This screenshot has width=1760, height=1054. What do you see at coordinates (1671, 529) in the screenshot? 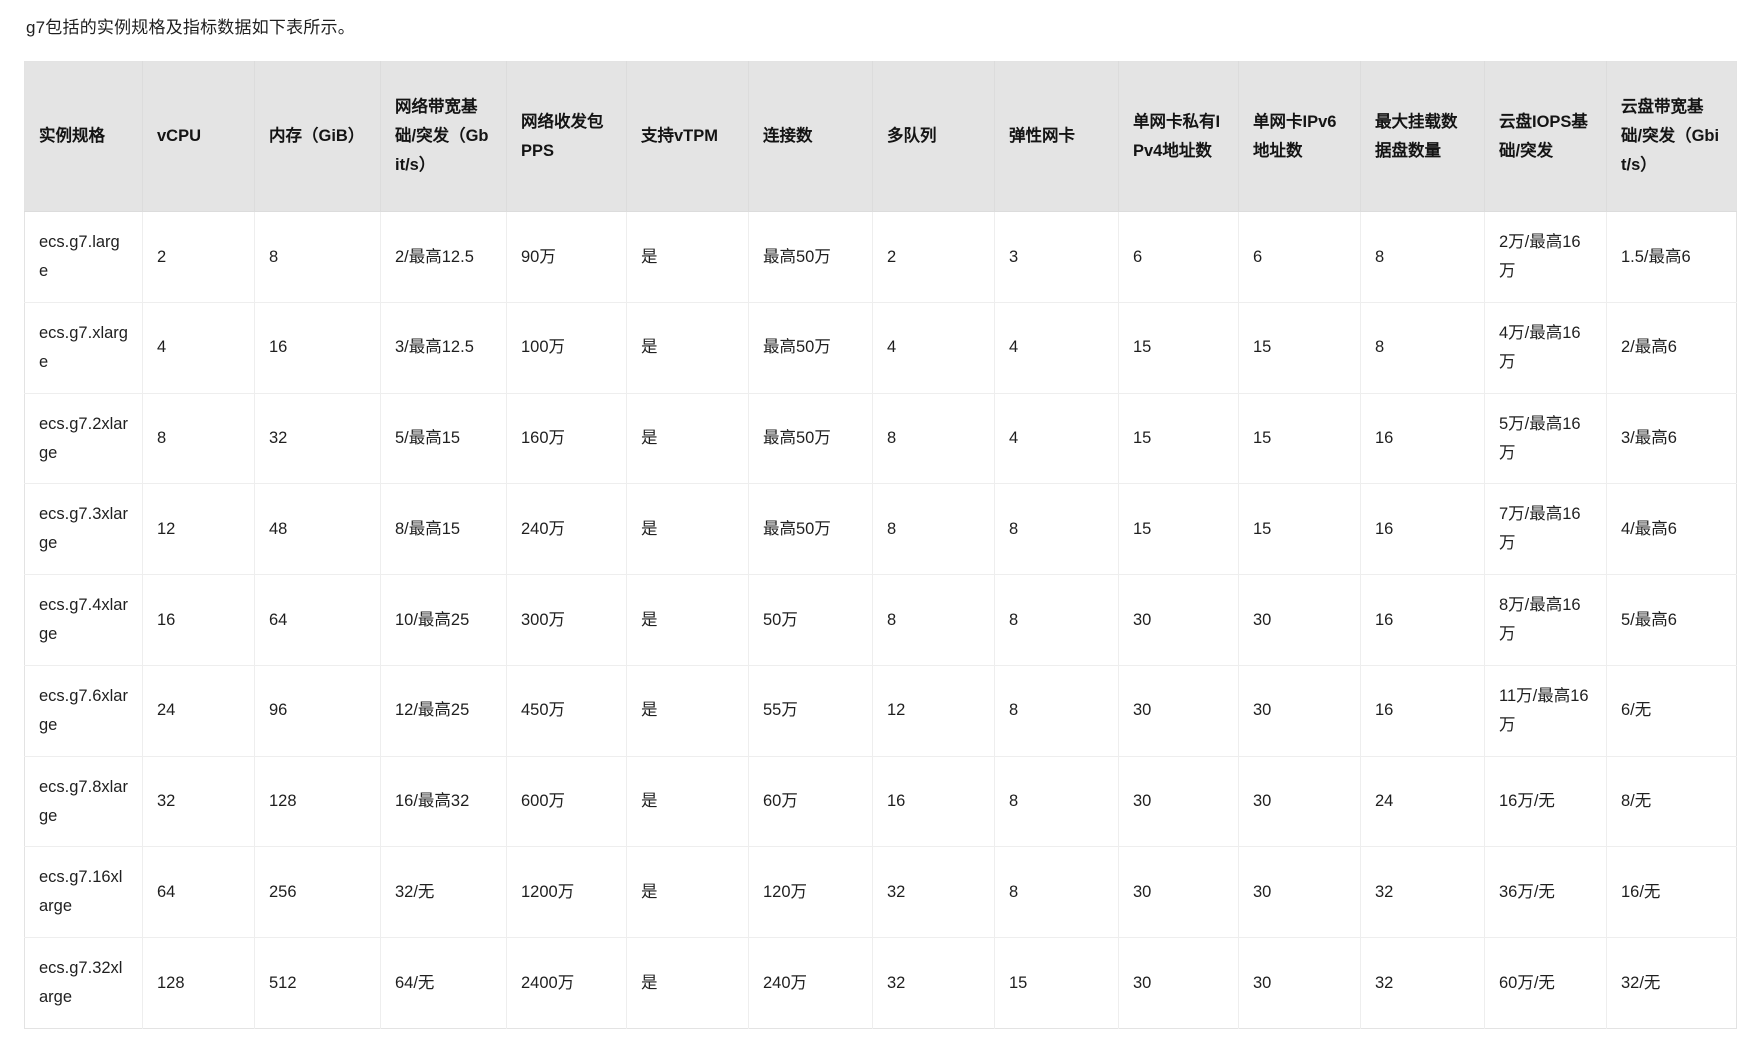
I see `cell-disk-bandwidth: 4/最高6` at bounding box center [1671, 529].